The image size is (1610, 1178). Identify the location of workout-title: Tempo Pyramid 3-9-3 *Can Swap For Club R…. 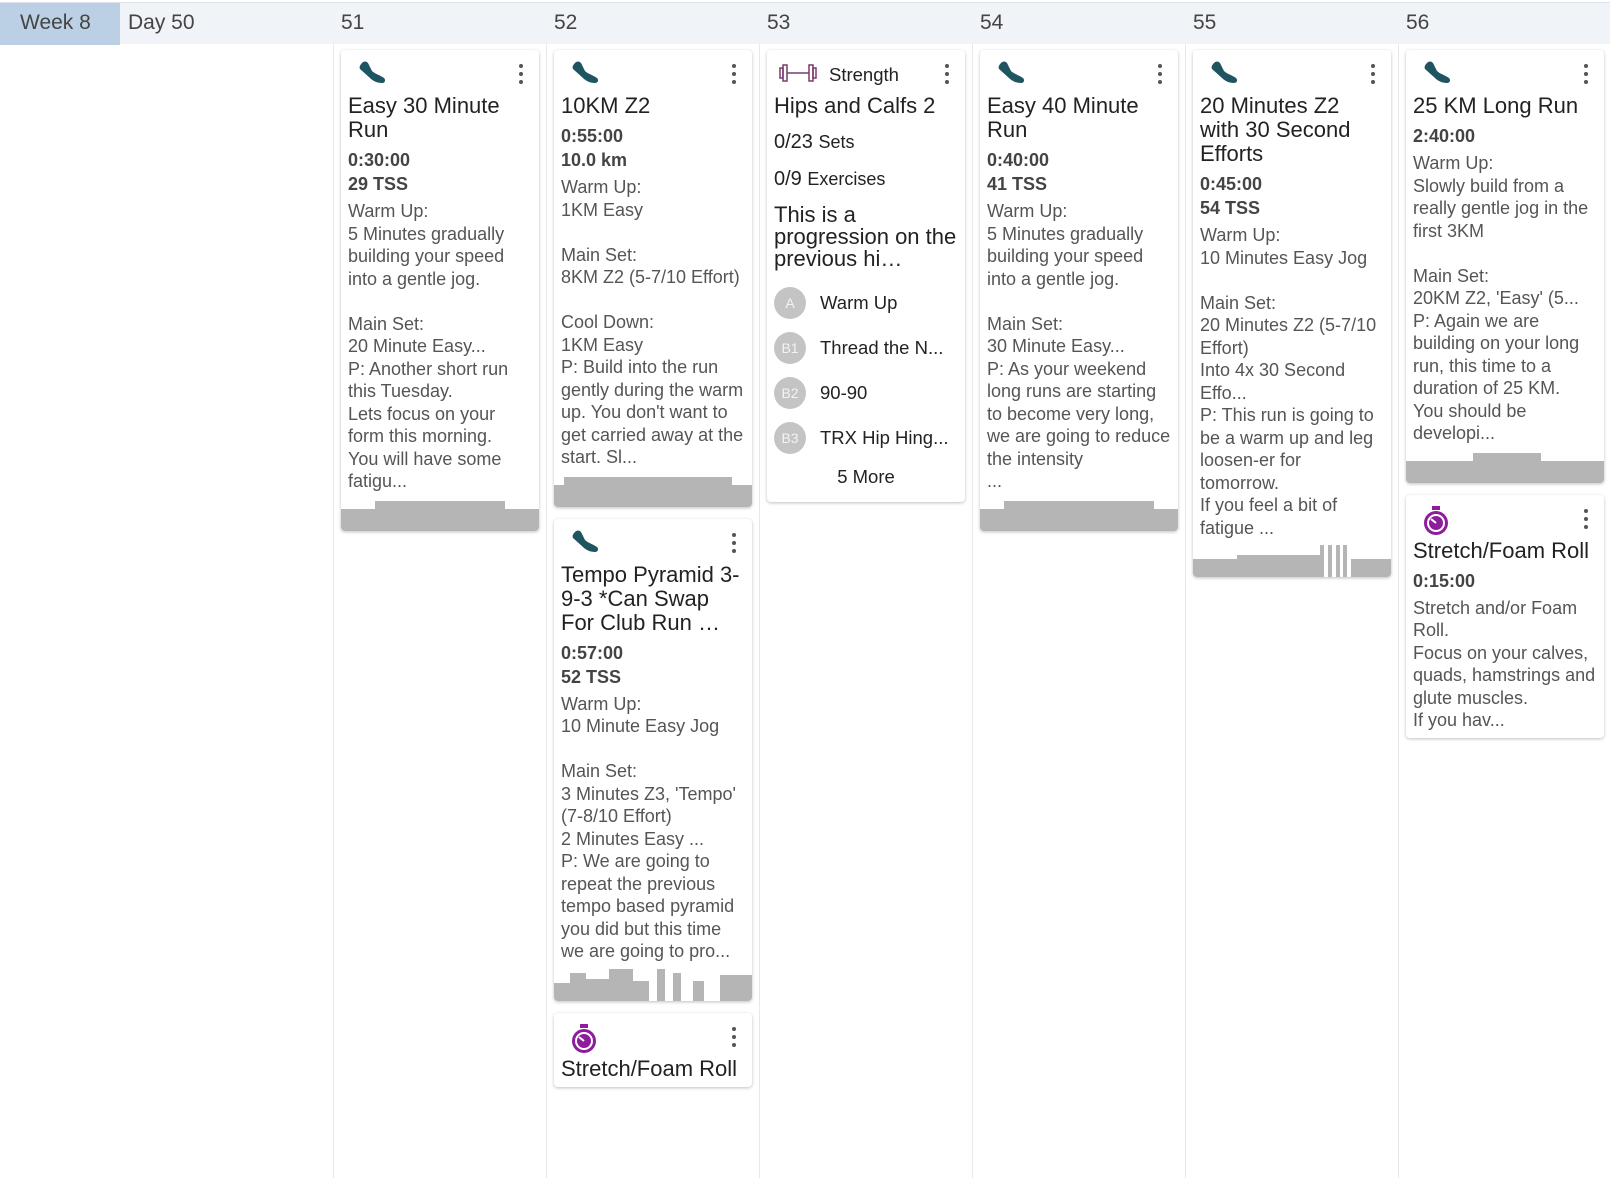
(650, 598).